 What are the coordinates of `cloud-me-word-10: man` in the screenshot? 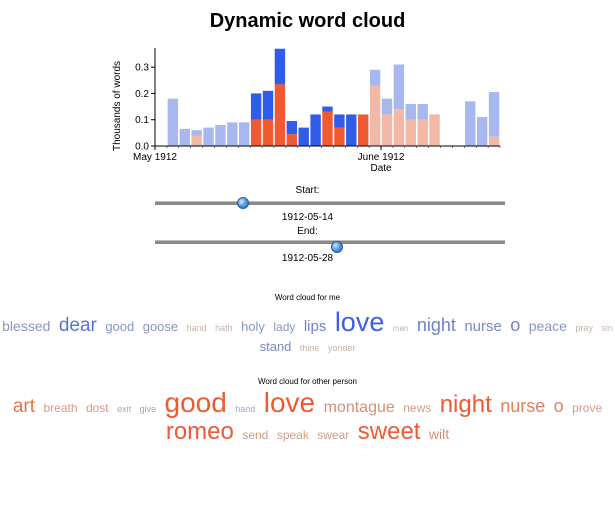 It's located at (400, 328).